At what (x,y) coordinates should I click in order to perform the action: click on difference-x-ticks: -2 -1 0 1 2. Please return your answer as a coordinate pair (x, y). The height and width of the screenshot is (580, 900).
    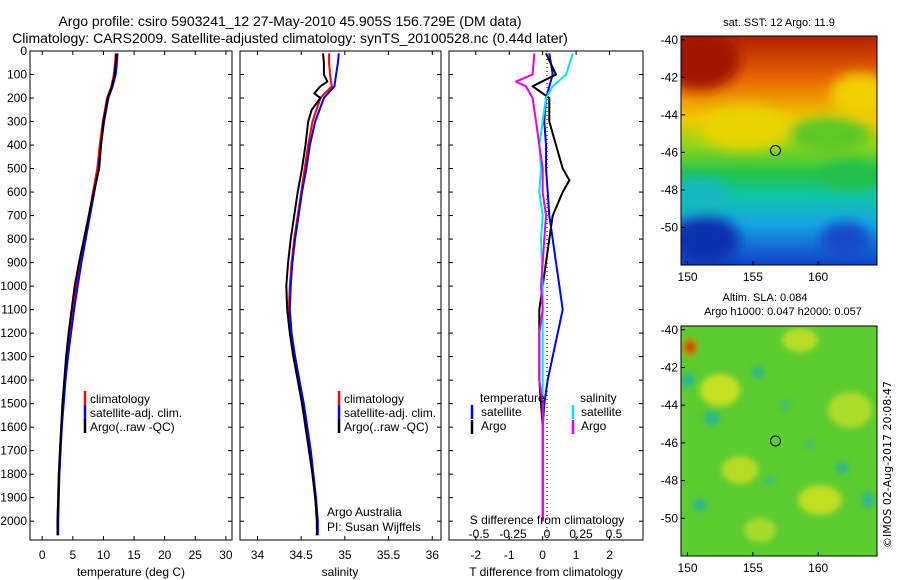
    Looking at the image, I should click on (541, 306).